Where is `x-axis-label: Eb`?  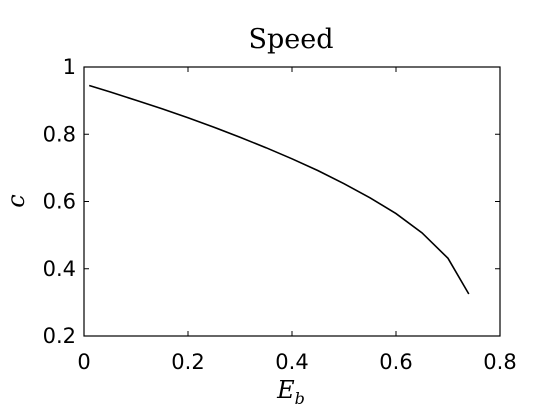
x-axis-label: Eb is located at coordinates (290, 392).